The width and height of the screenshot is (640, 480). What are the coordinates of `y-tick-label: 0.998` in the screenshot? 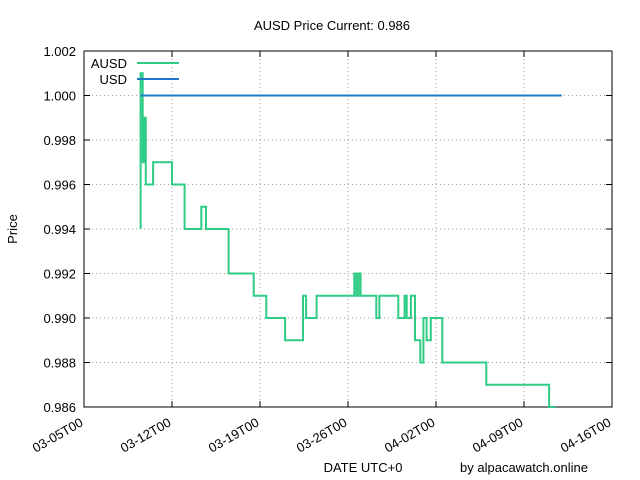 It's located at (59, 140).